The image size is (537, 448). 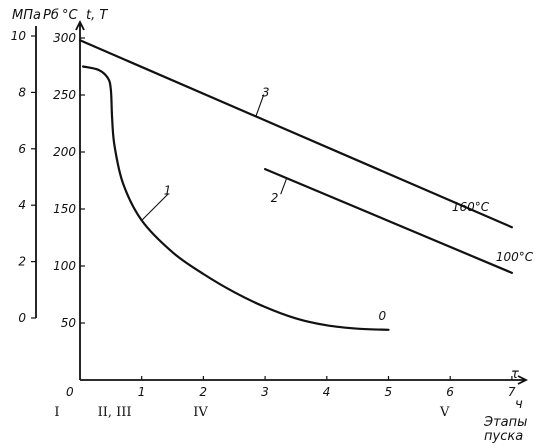 I want to click on pressure-tick-label: 2, so click(x=22, y=262).